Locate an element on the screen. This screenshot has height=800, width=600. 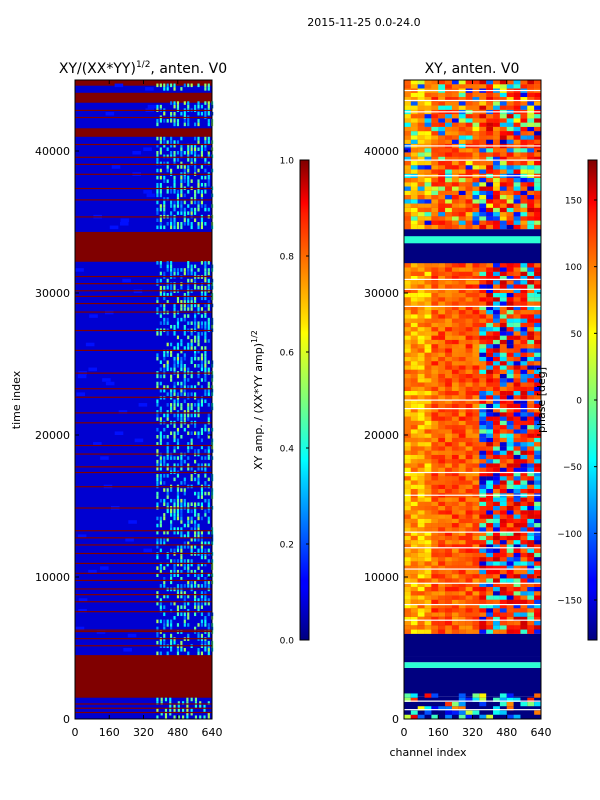
x-tick-label: 160 is located at coordinates (109, 732).